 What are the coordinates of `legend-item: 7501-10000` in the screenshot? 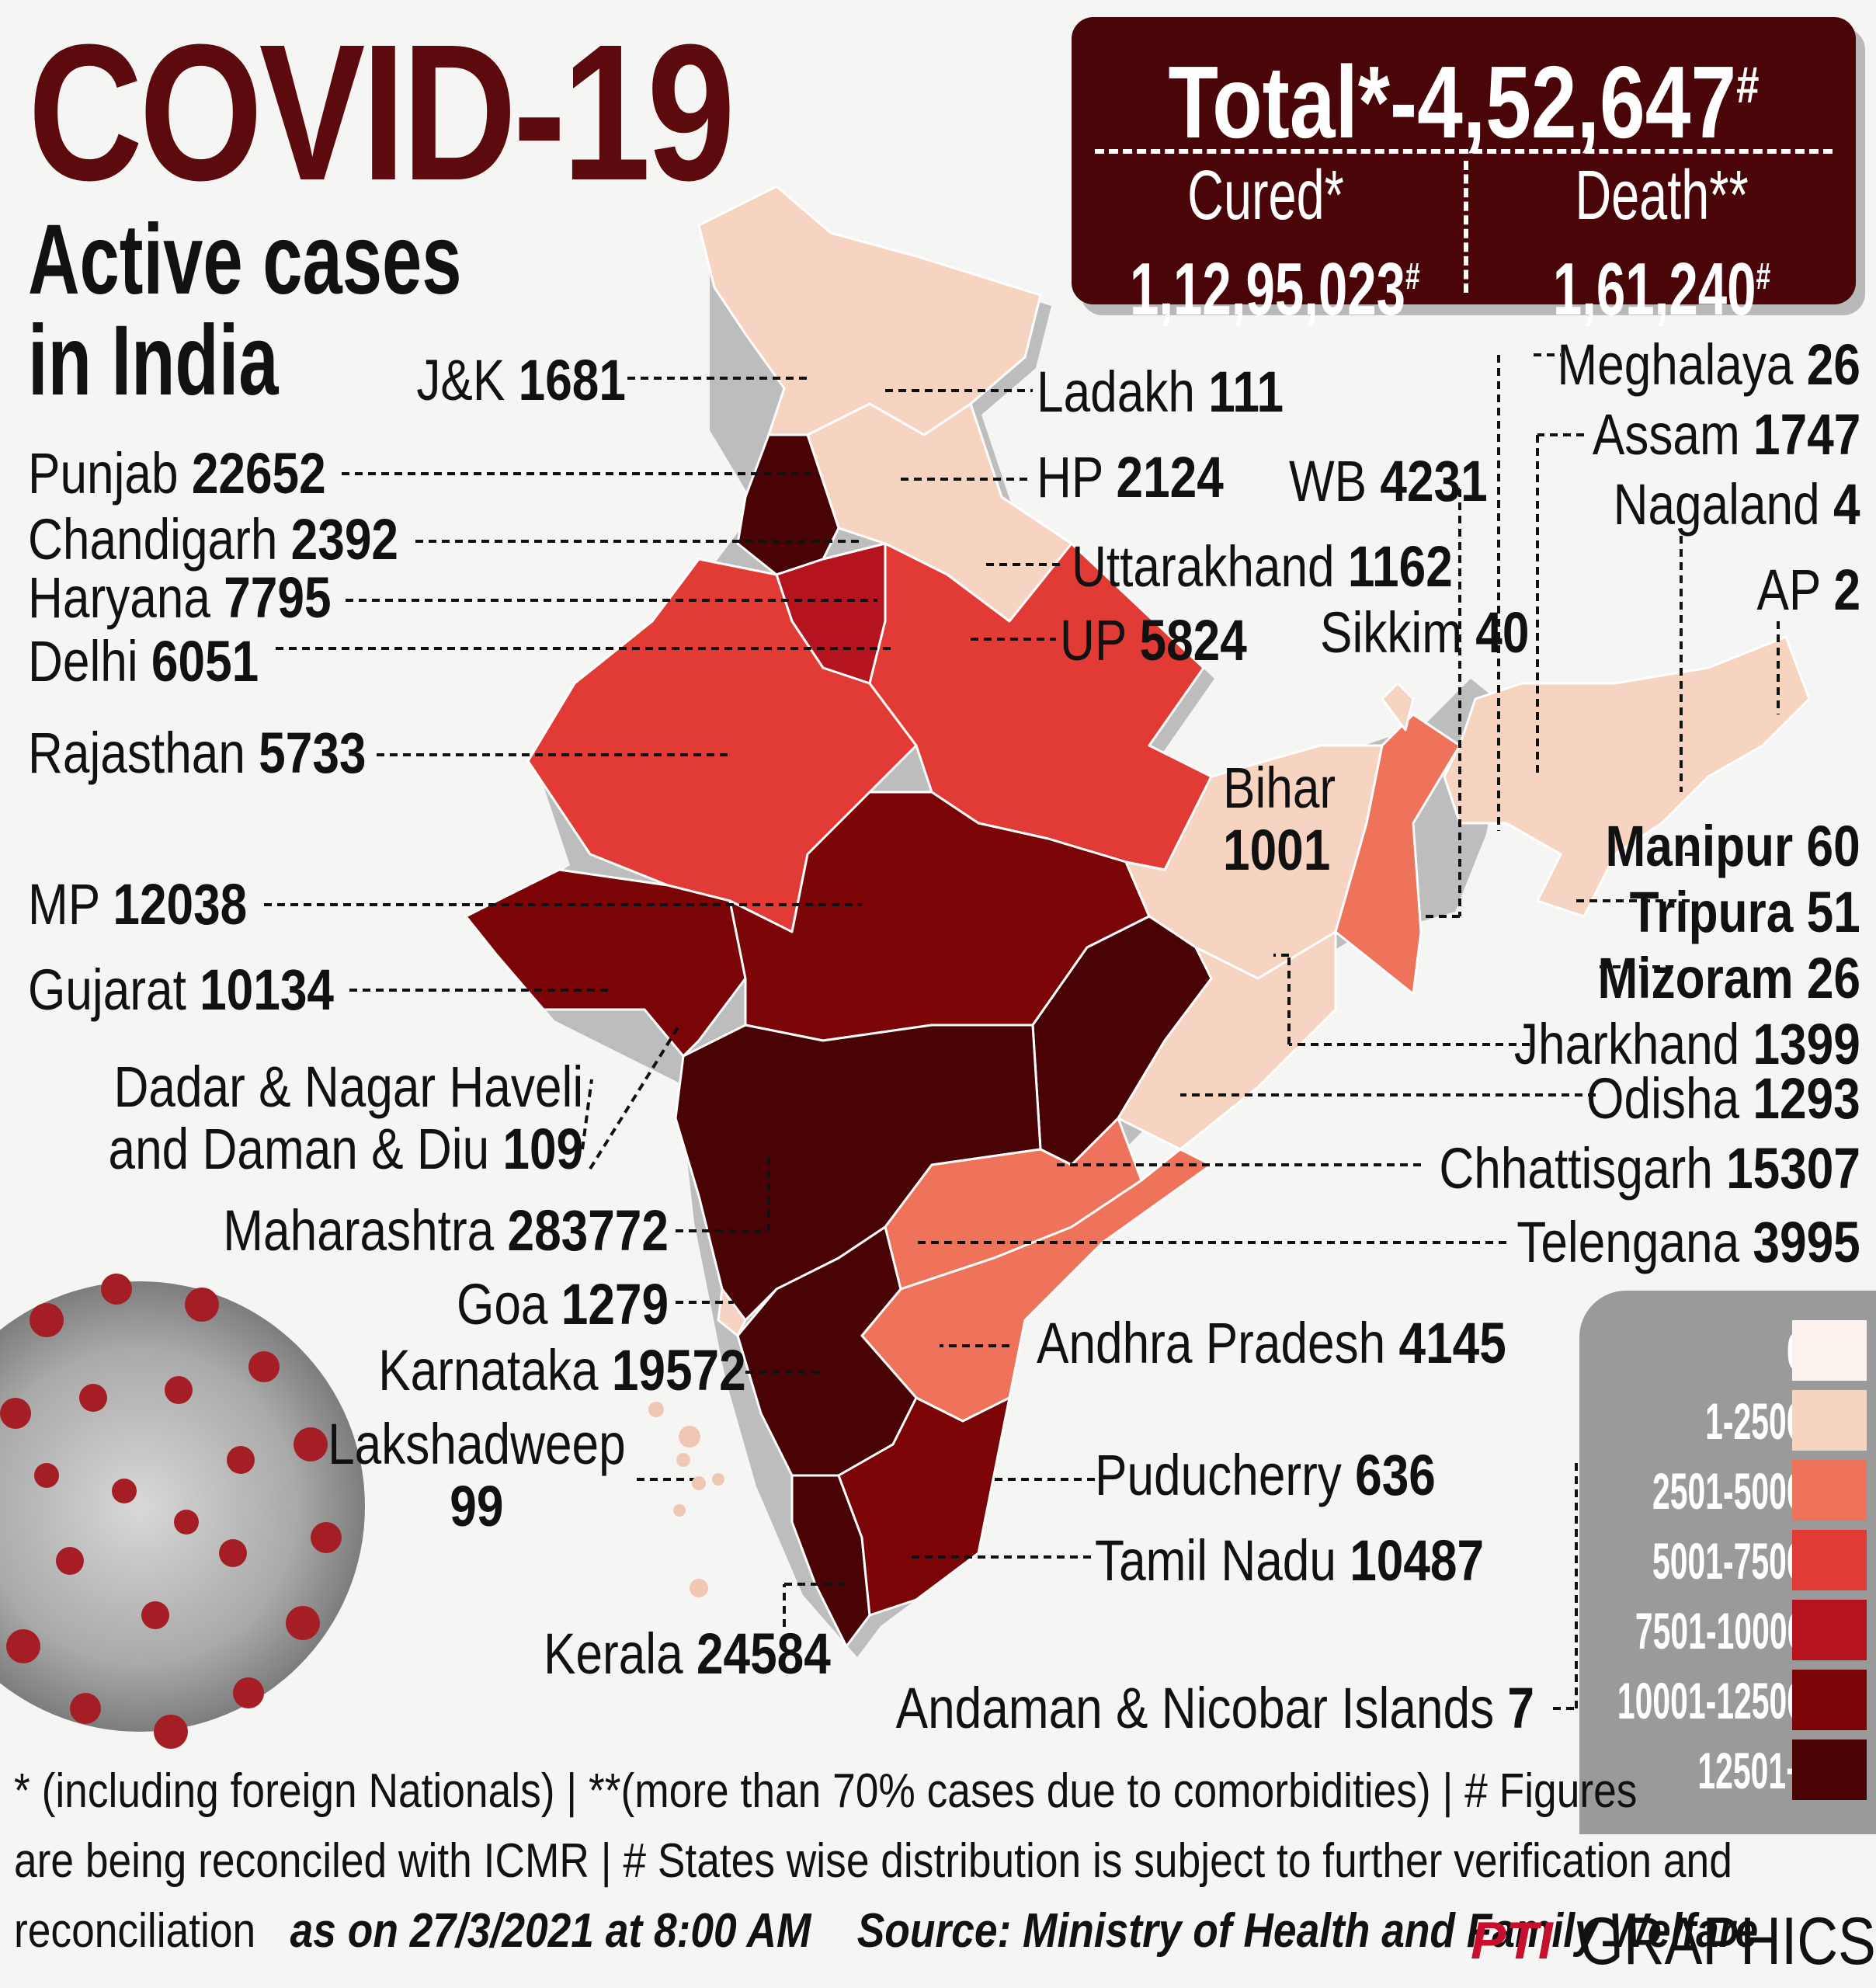 It's located at (1727, 1631).